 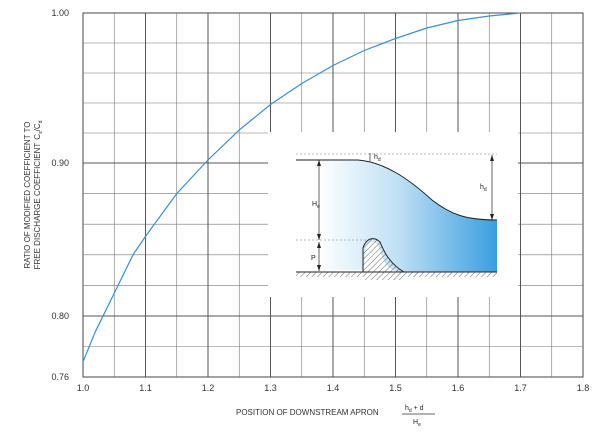 What do you see at coordinates (316, 205) in the screenshot?
I see `inset-label-he: He` at bounding box center [316, 205].